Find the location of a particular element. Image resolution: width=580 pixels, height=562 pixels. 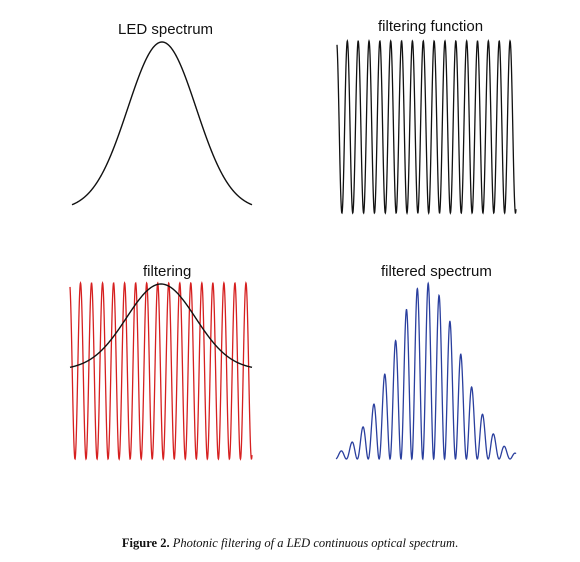

filtered-spectrum-title: filtered spectrum is located at coordinates (436, 271).